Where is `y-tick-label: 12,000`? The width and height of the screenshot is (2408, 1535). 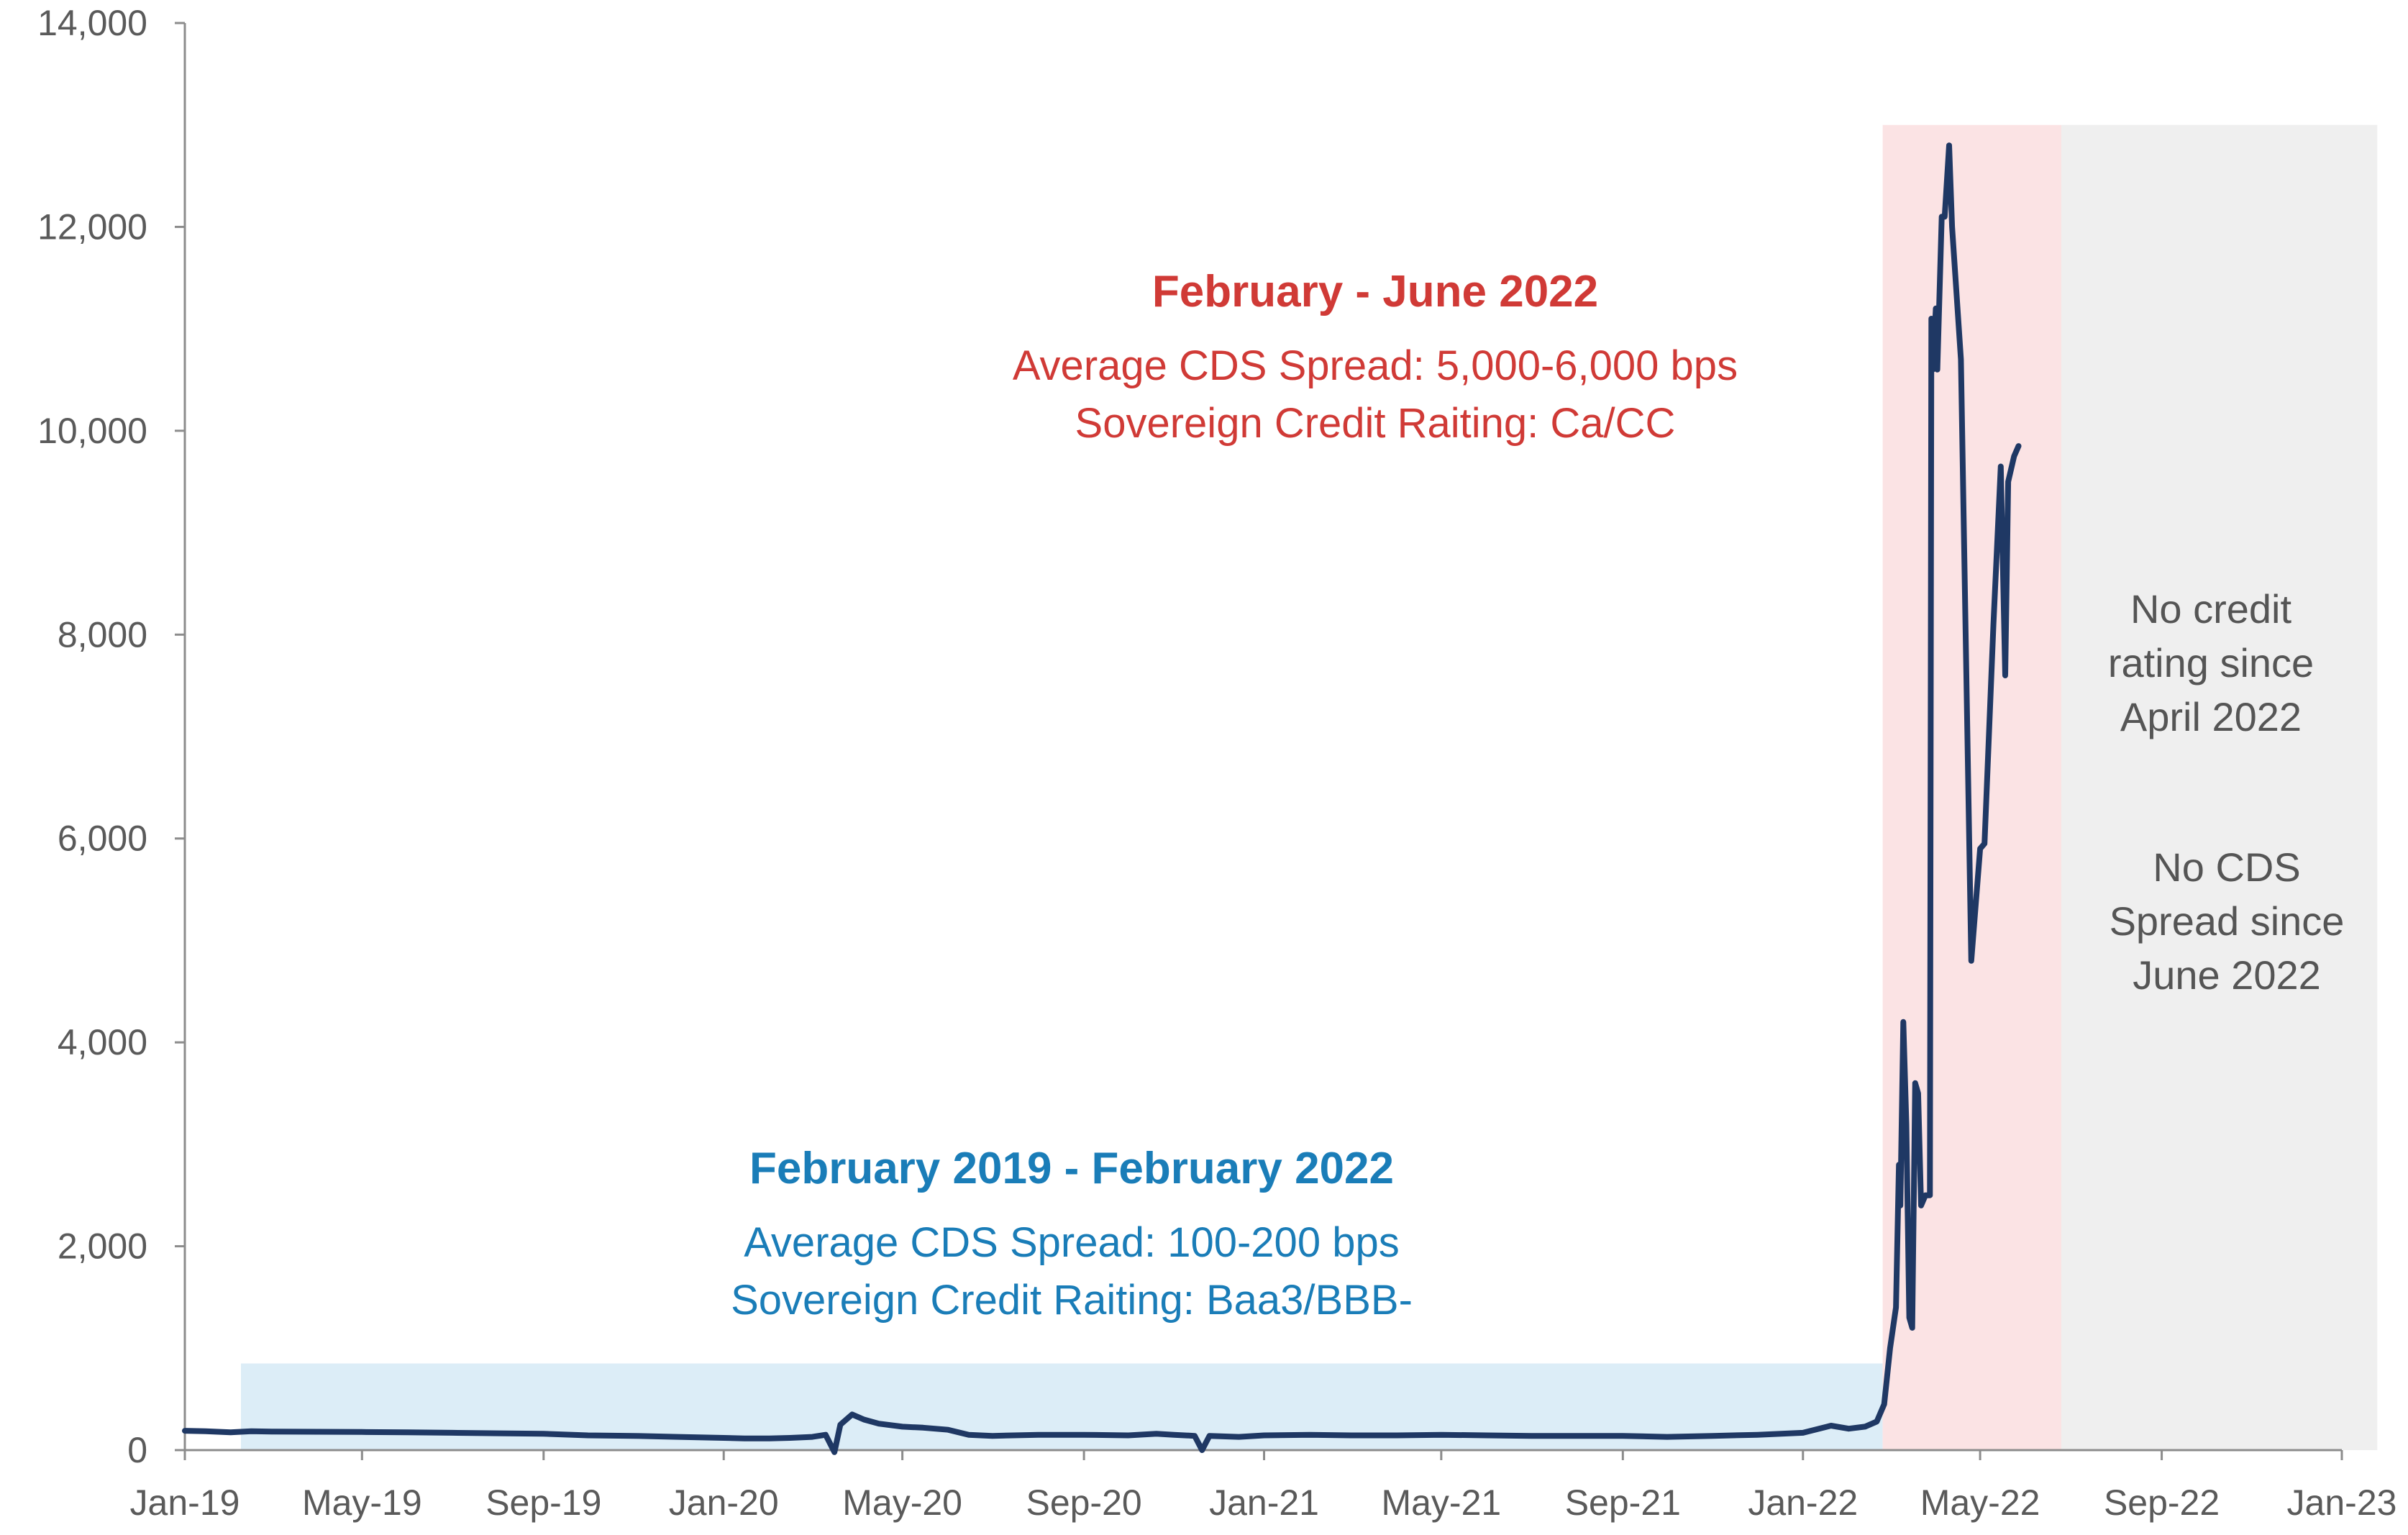 y-tick-label: 12,000 is located at coordinates (92, 226).